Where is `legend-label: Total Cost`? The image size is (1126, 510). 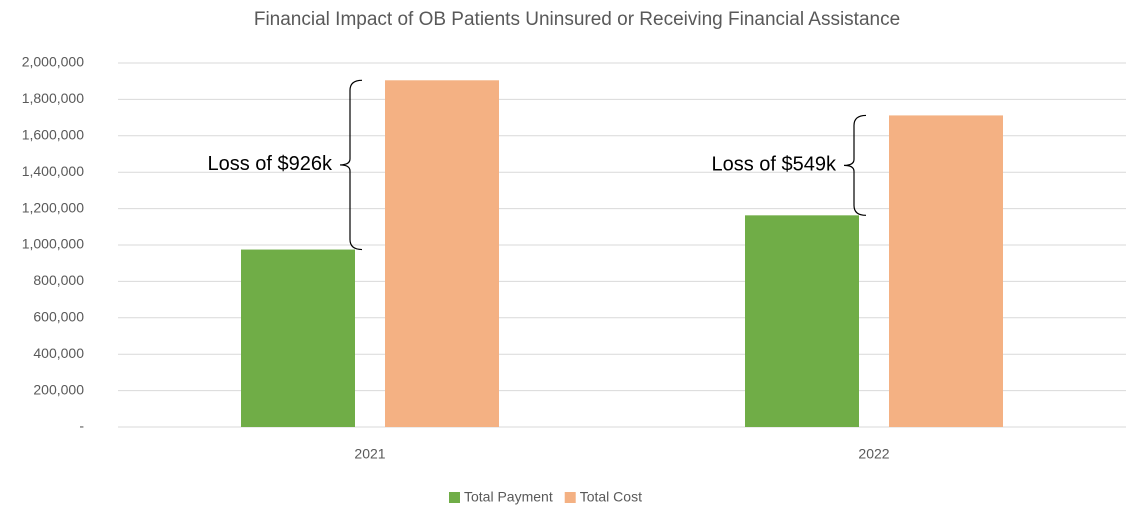 legend-label: Total Cost is located at coordinates (611, 497).